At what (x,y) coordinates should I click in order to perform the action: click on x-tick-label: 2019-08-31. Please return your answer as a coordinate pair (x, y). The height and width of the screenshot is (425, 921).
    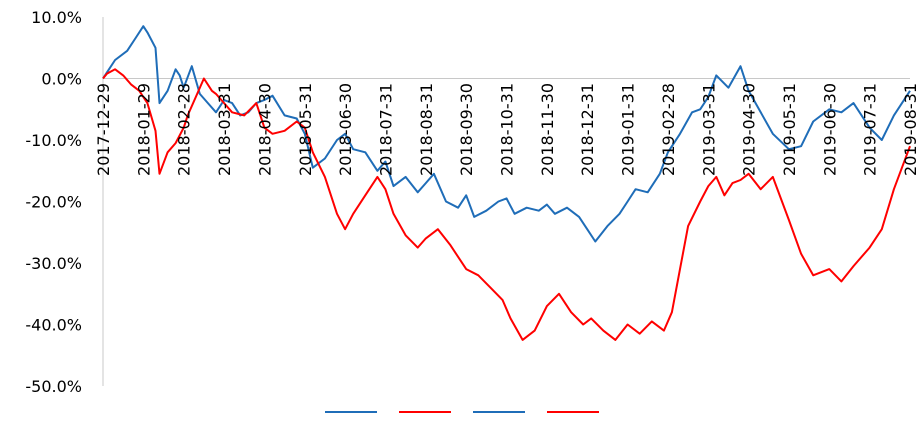
    Looking at the image, I should click on (910, 129).